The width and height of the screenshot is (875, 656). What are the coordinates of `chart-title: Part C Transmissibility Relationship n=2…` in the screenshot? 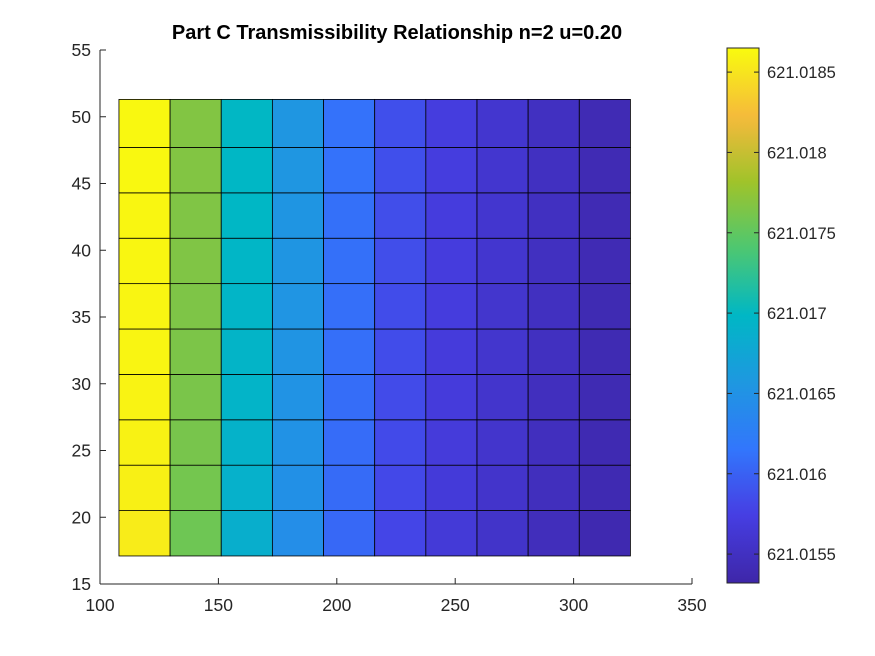 It's located at (397, 33).